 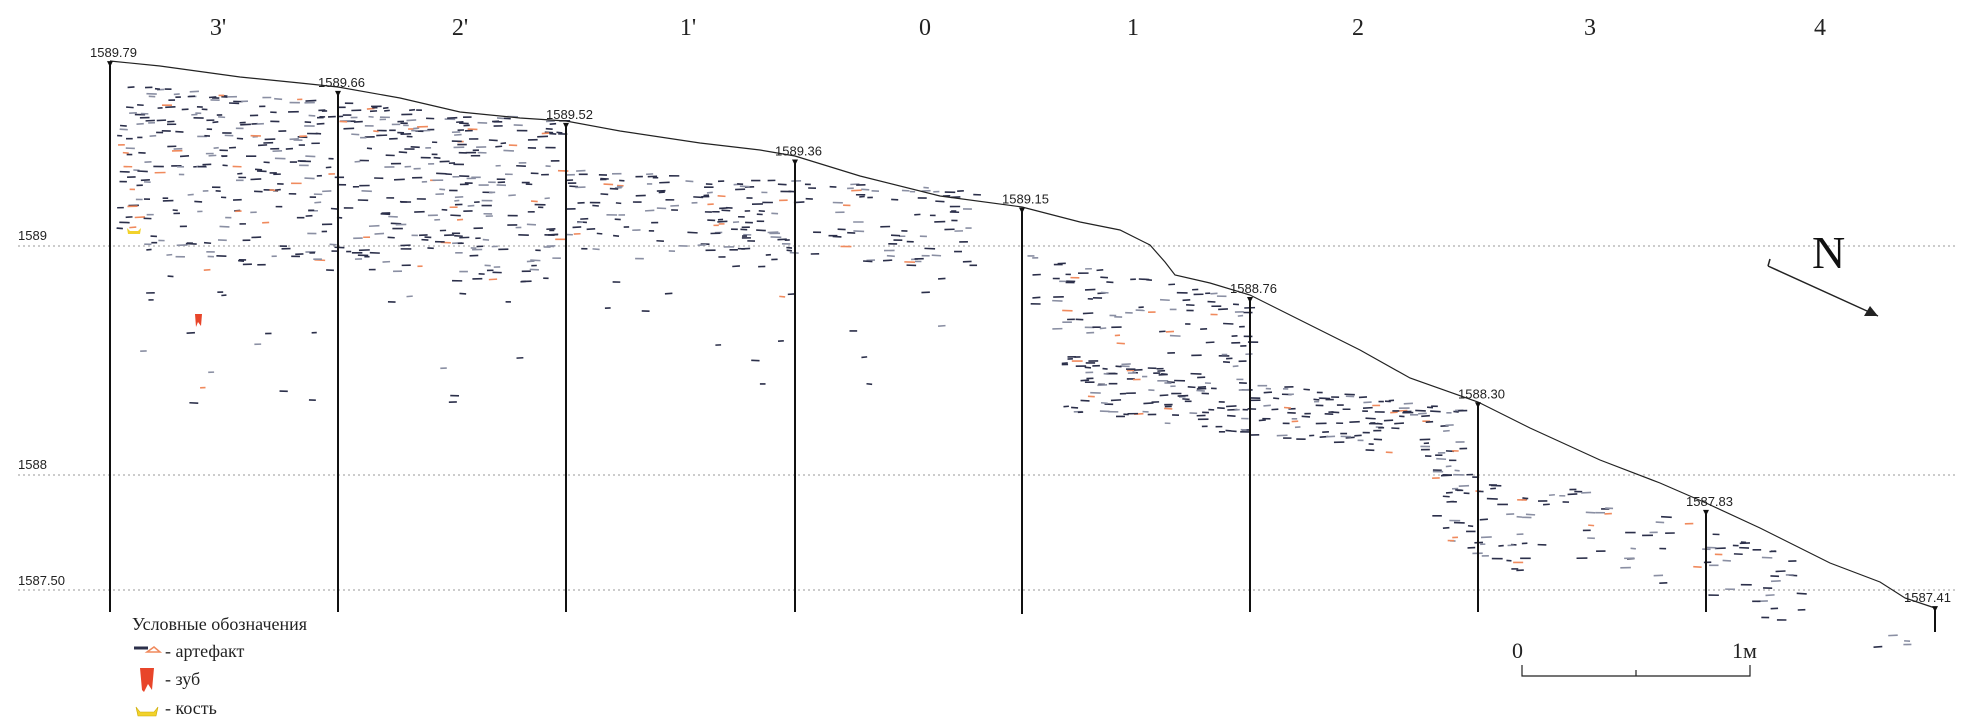 What do you see at coordinates (1253, 288) in the screenshot?
I see `stake-elevation-label: 1588.76` at bounding box center [1253, 288].